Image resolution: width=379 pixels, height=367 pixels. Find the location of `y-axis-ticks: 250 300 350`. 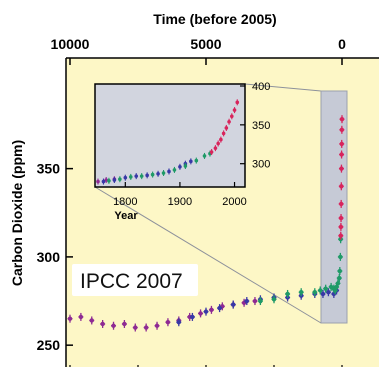

y-axis-ticks: 250 300 350 is located at coordinates (55, 257).